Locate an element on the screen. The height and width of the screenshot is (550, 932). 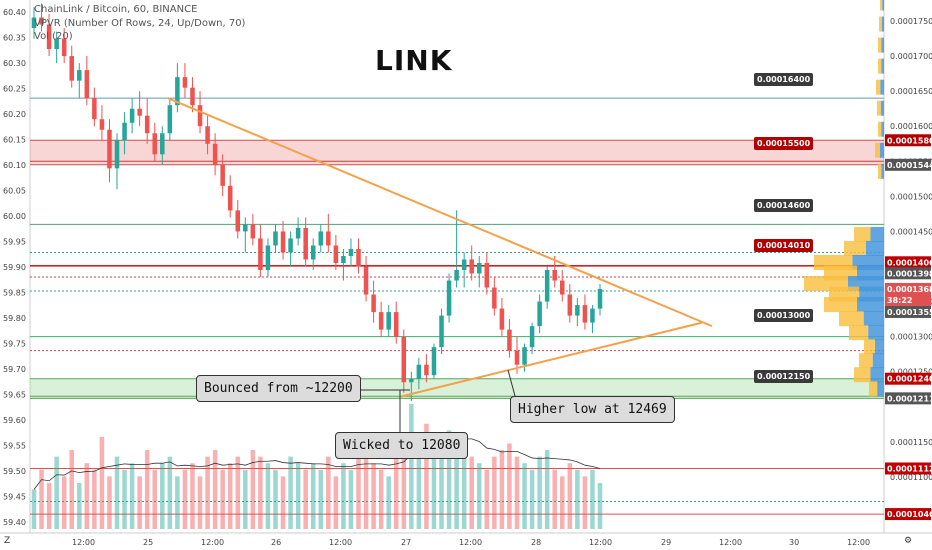
left-tick-label: 59.50 is located at coordinates (14, 471).